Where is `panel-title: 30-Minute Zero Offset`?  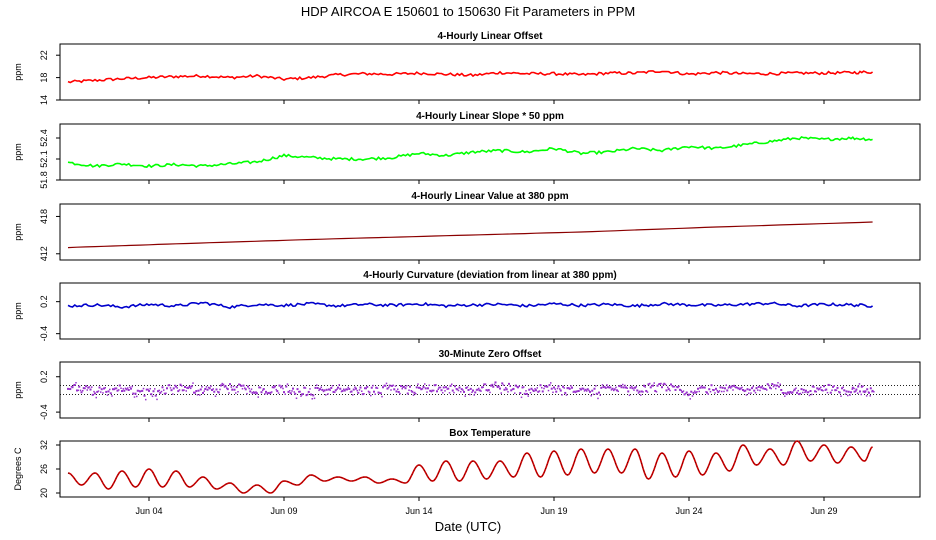
panel-title: 30-Minute Zero Offset is located at coordinates (490, 354).